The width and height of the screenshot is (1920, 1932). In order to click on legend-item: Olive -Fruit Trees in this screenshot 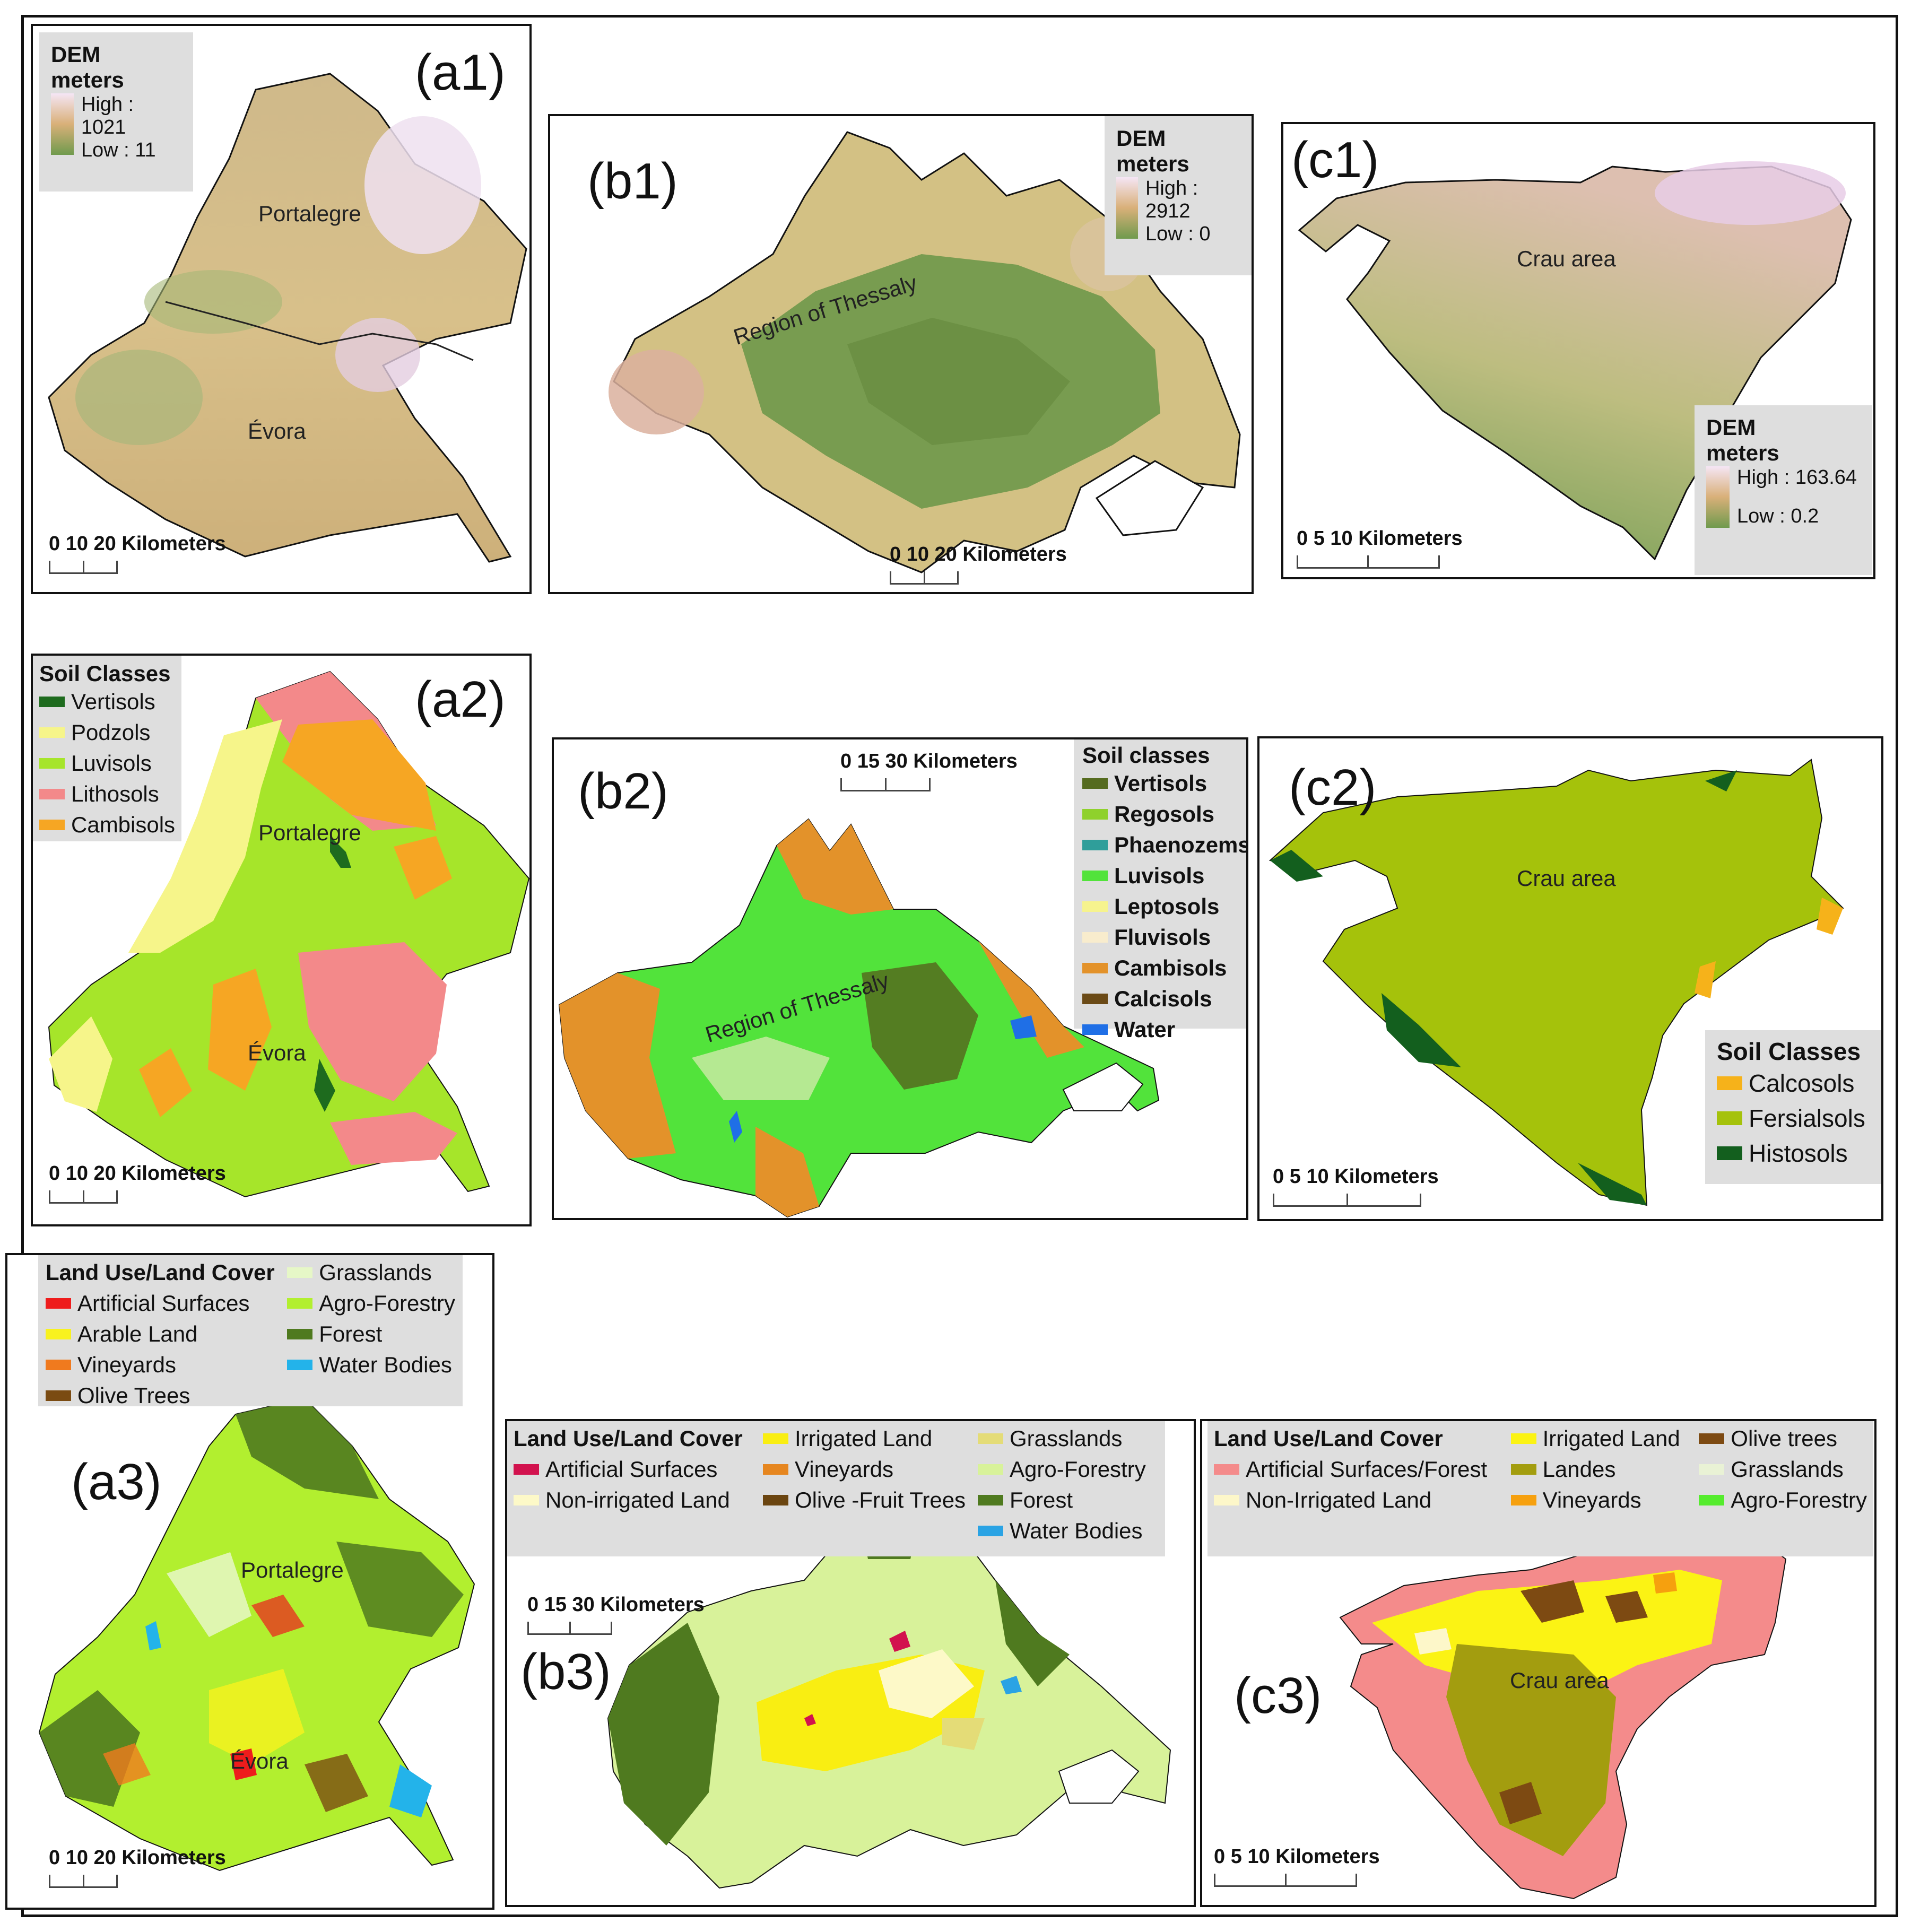, I will do `click(870, 1500)`.